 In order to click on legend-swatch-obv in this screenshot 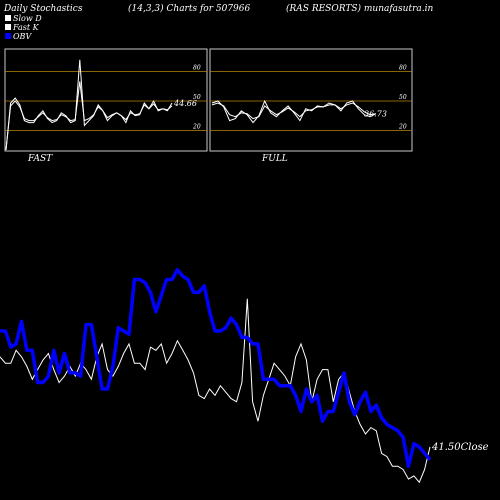, I will do `click(8, 36)`.